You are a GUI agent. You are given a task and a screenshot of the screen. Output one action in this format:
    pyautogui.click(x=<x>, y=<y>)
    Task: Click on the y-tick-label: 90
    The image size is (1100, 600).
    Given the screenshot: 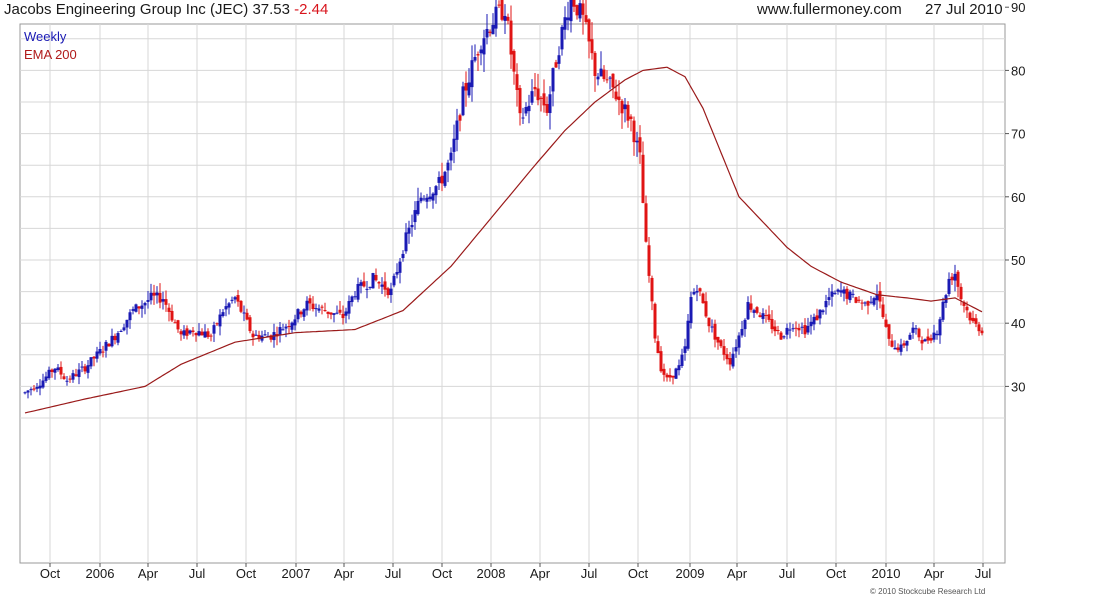 What is the action you would take?
    pyautogui.click(x=1018, y=7)
    